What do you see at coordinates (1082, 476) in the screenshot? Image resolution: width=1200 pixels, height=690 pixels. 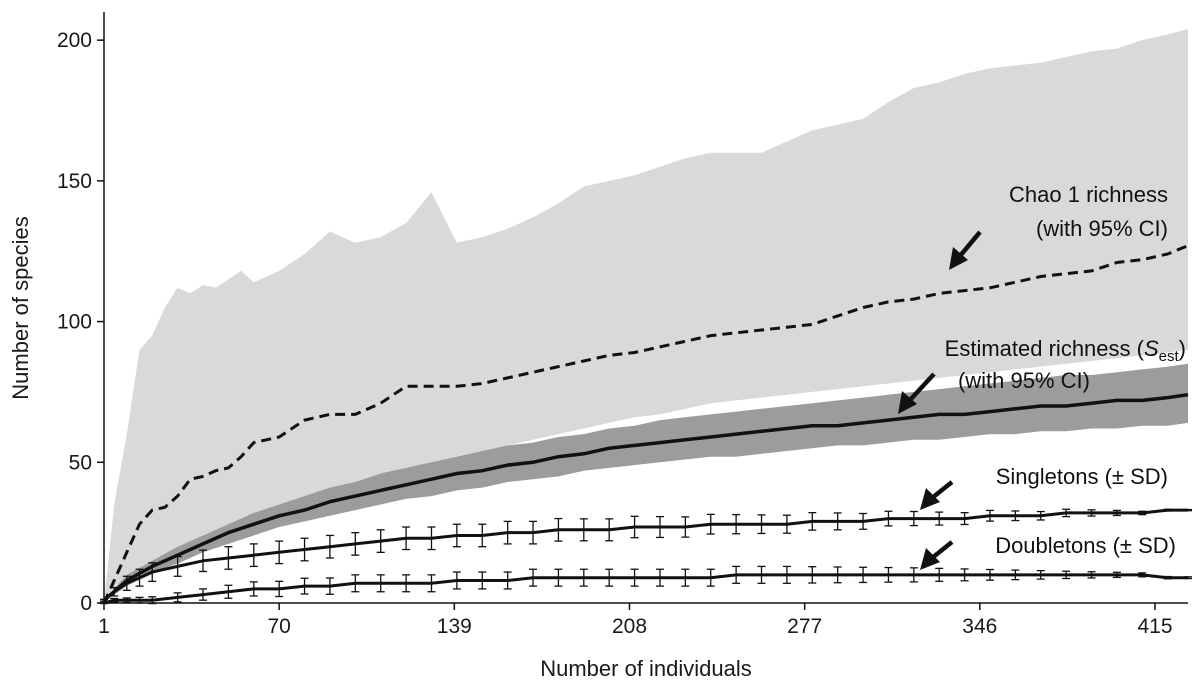 I see `singletons-label: Singletons (± SD)` at bounding box center [1082, 476].